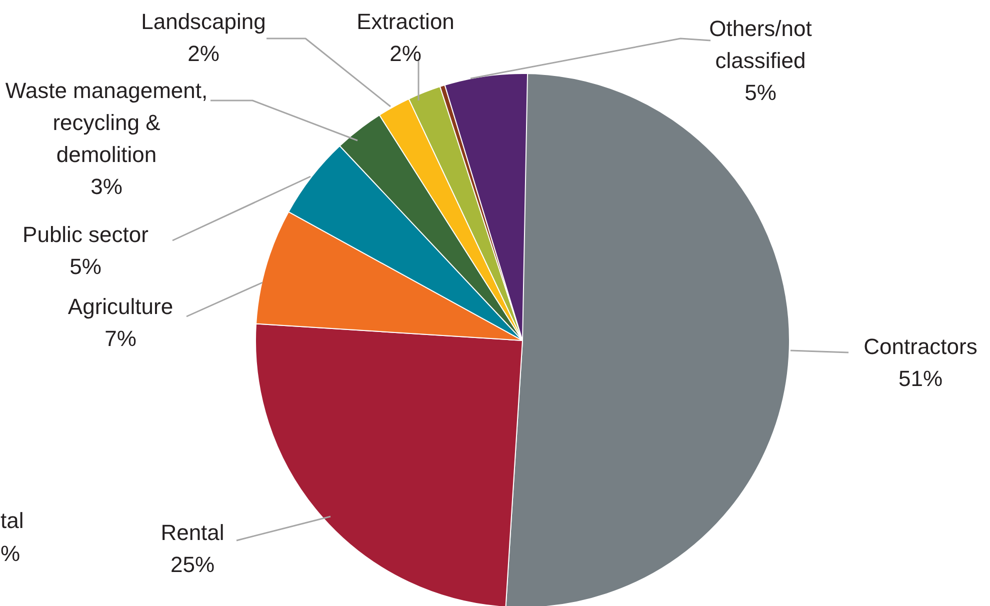  I want to click on slice-label: Contractors, so click(921, 346).